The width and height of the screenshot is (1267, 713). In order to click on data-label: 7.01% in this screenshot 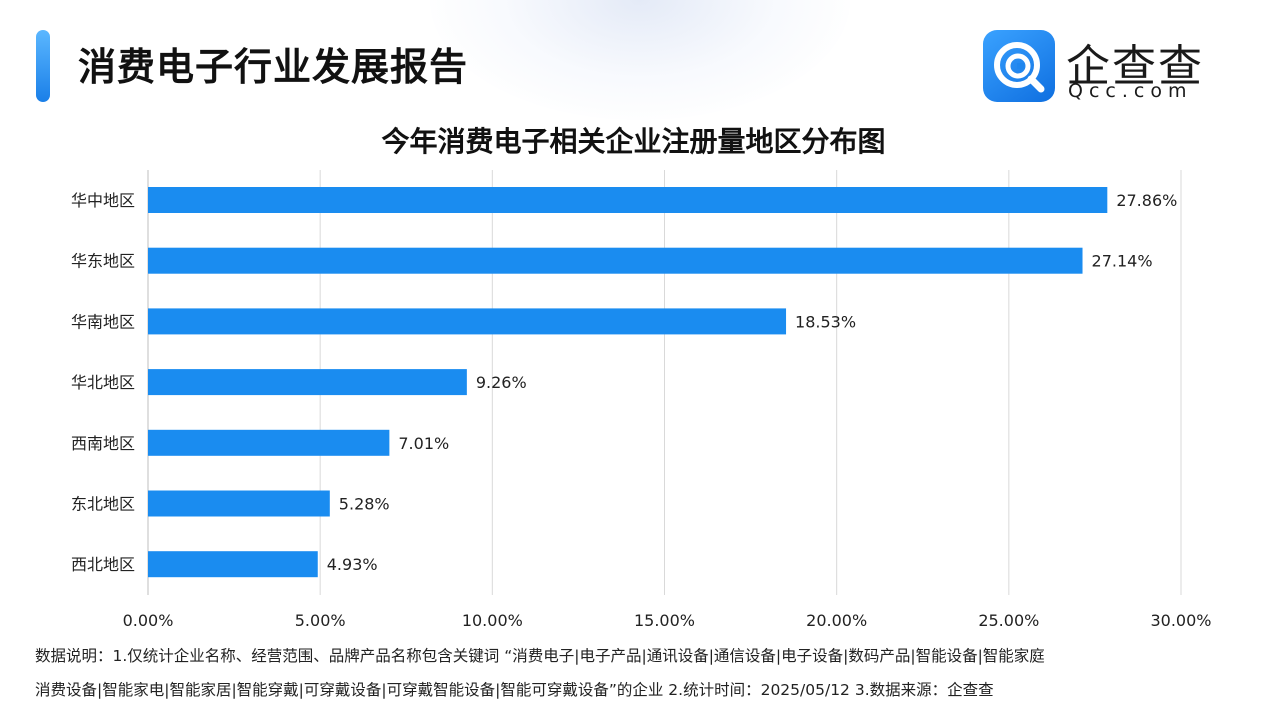, I will do `click(423, 443)`.